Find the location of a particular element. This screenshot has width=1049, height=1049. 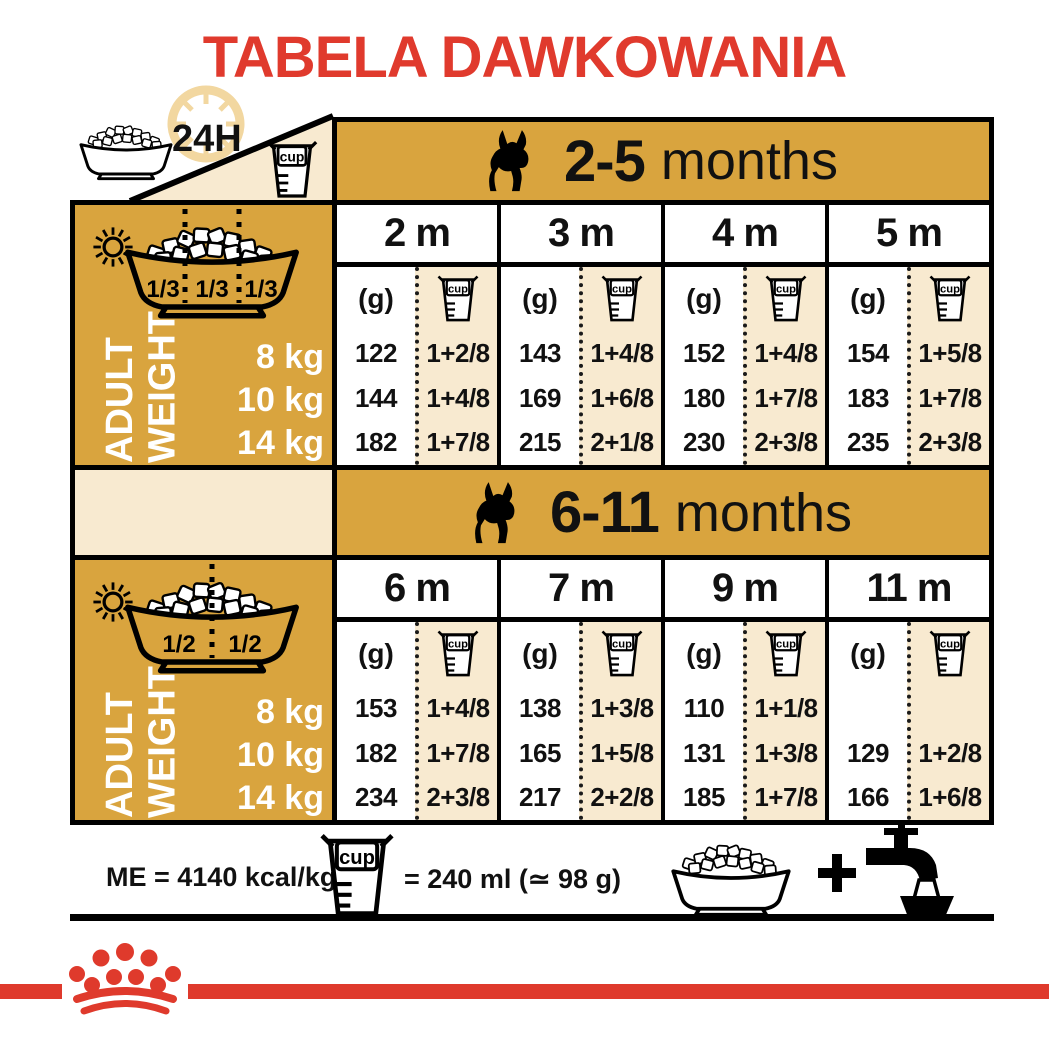

moon-icon is located at coordinates (312, 603).